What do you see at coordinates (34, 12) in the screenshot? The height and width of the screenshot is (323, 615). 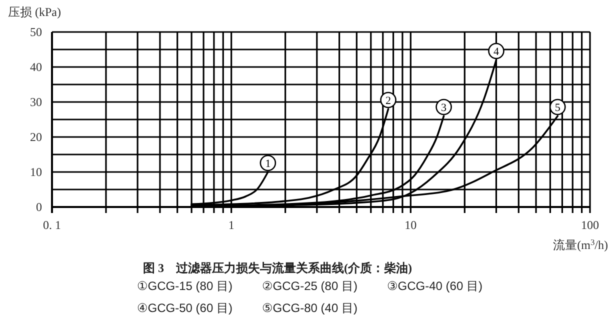 I see `y-axis-title: 压损 (kPa)` at bounding box center [34, 12].